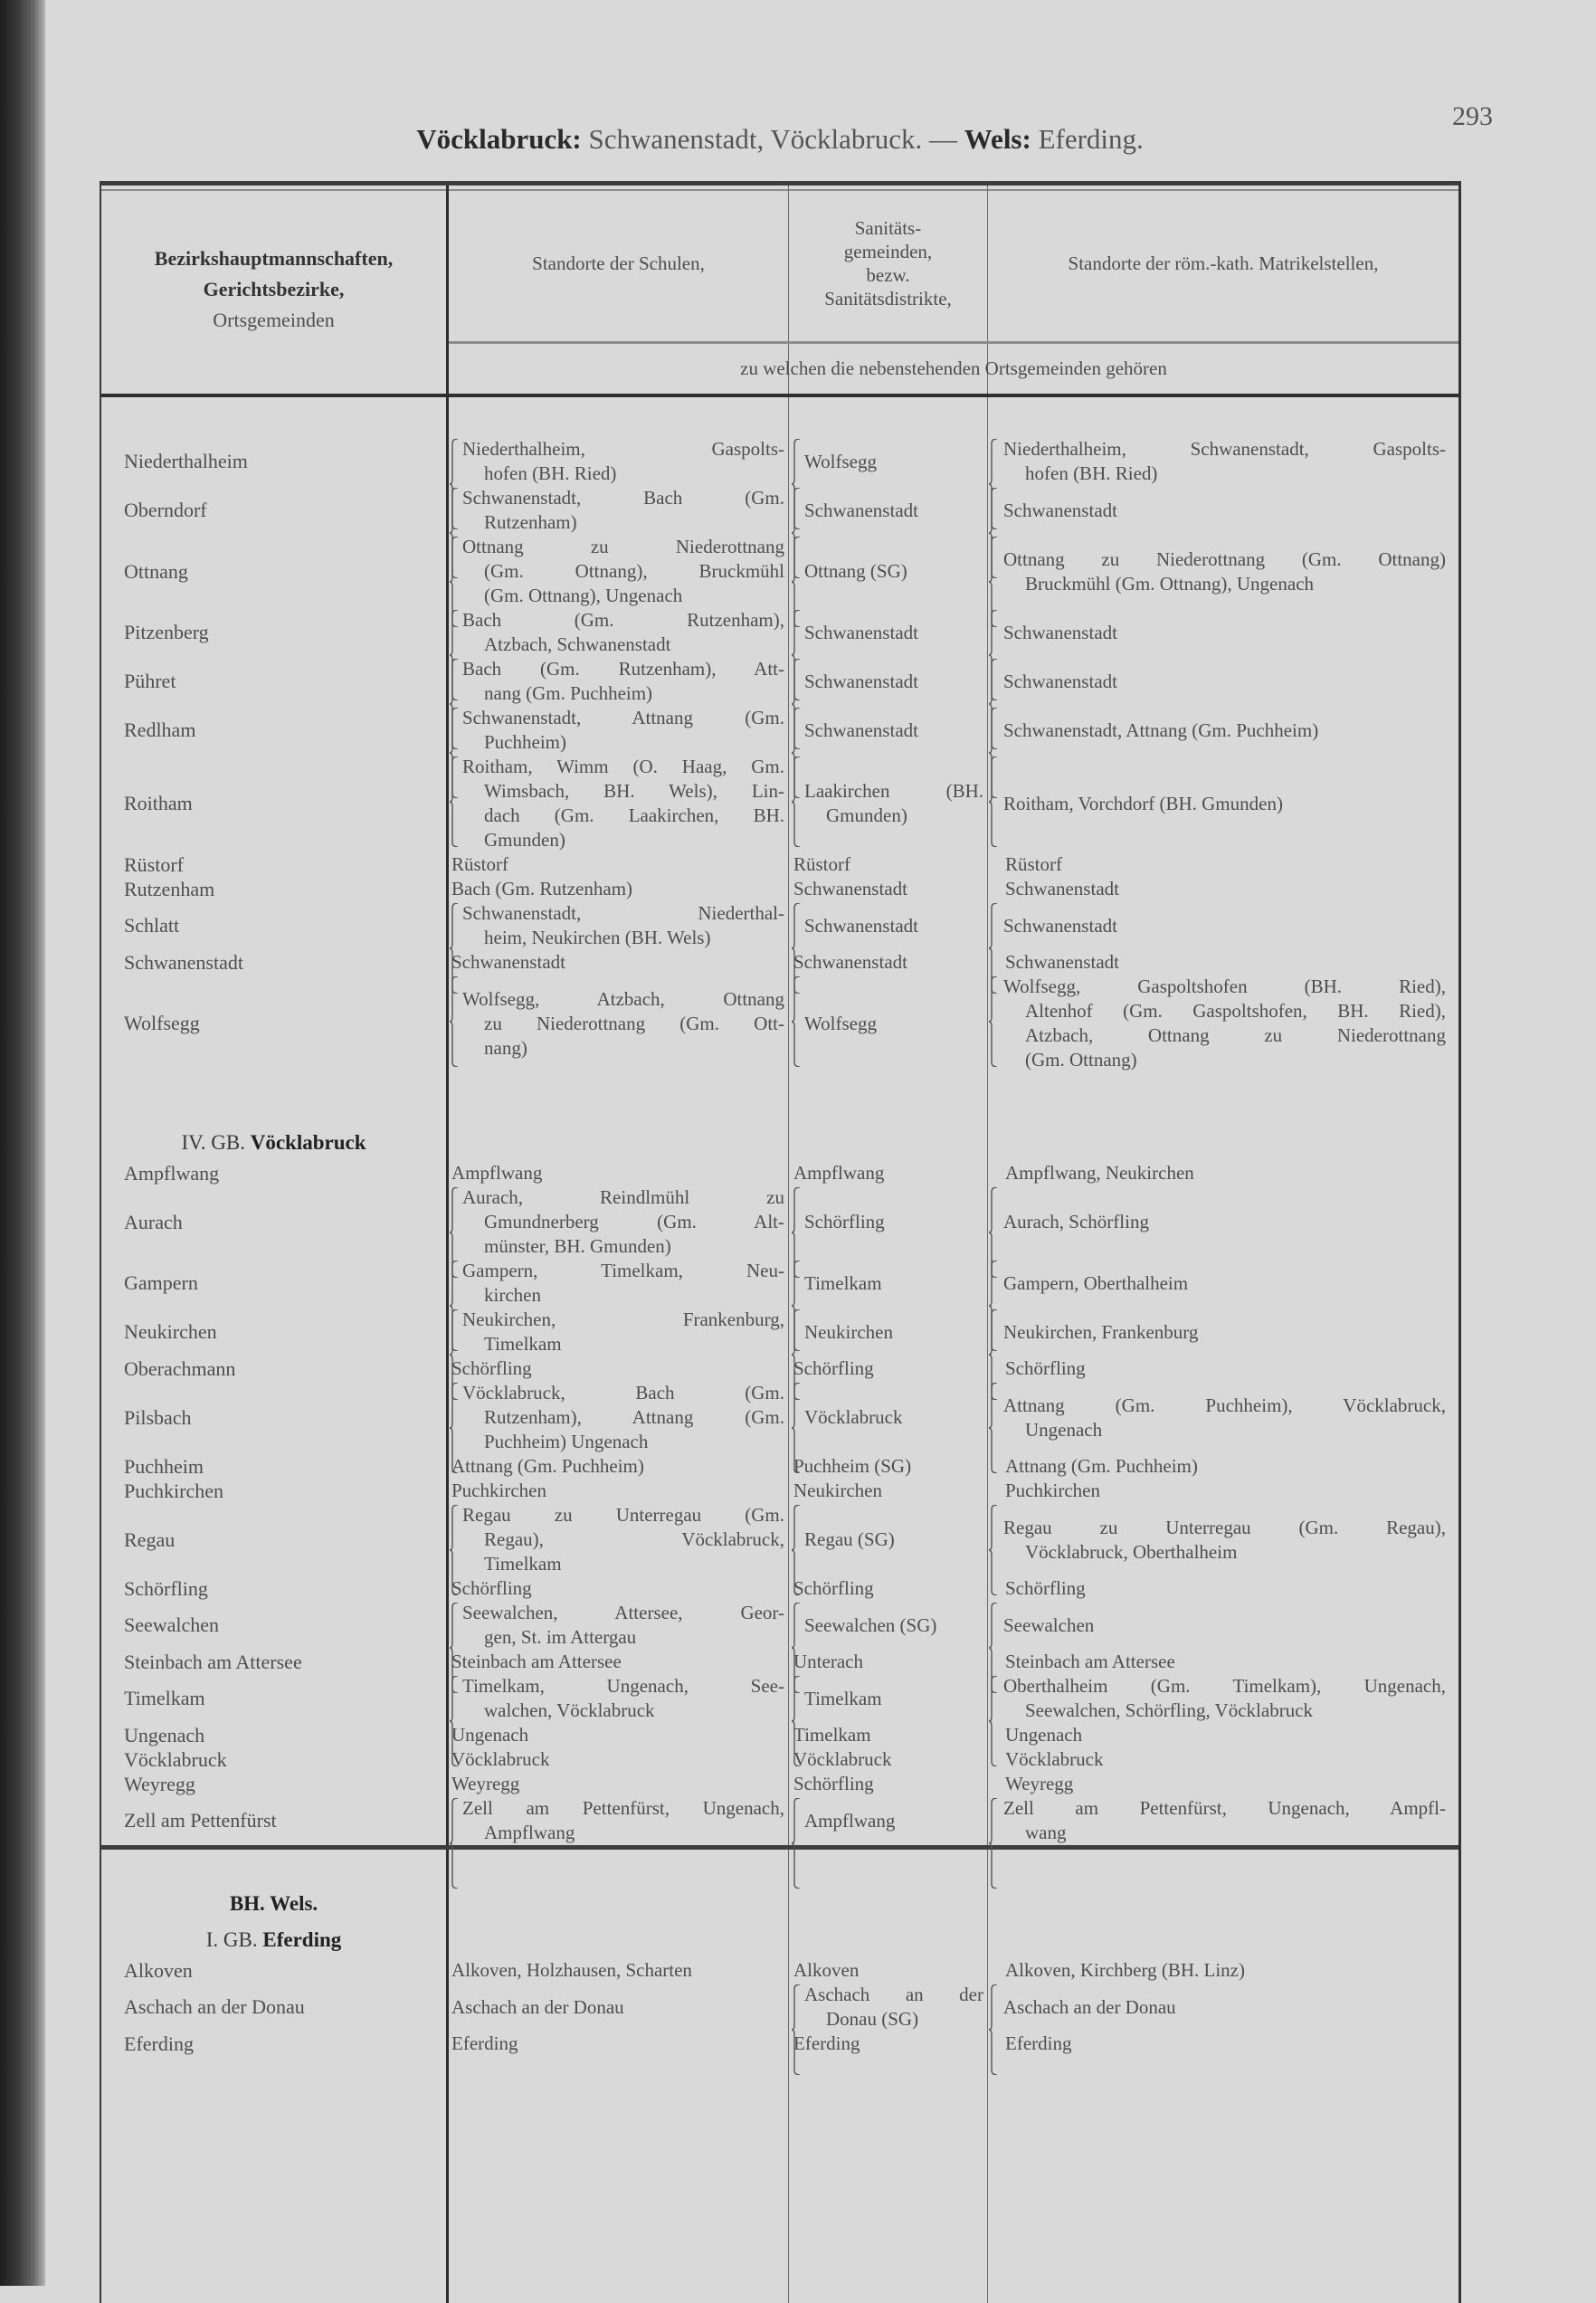  Describe the element at coordinates (1226, 1173) in the screenshot. I see `cell-text: Ampflwang, Neukirchen` at that location.